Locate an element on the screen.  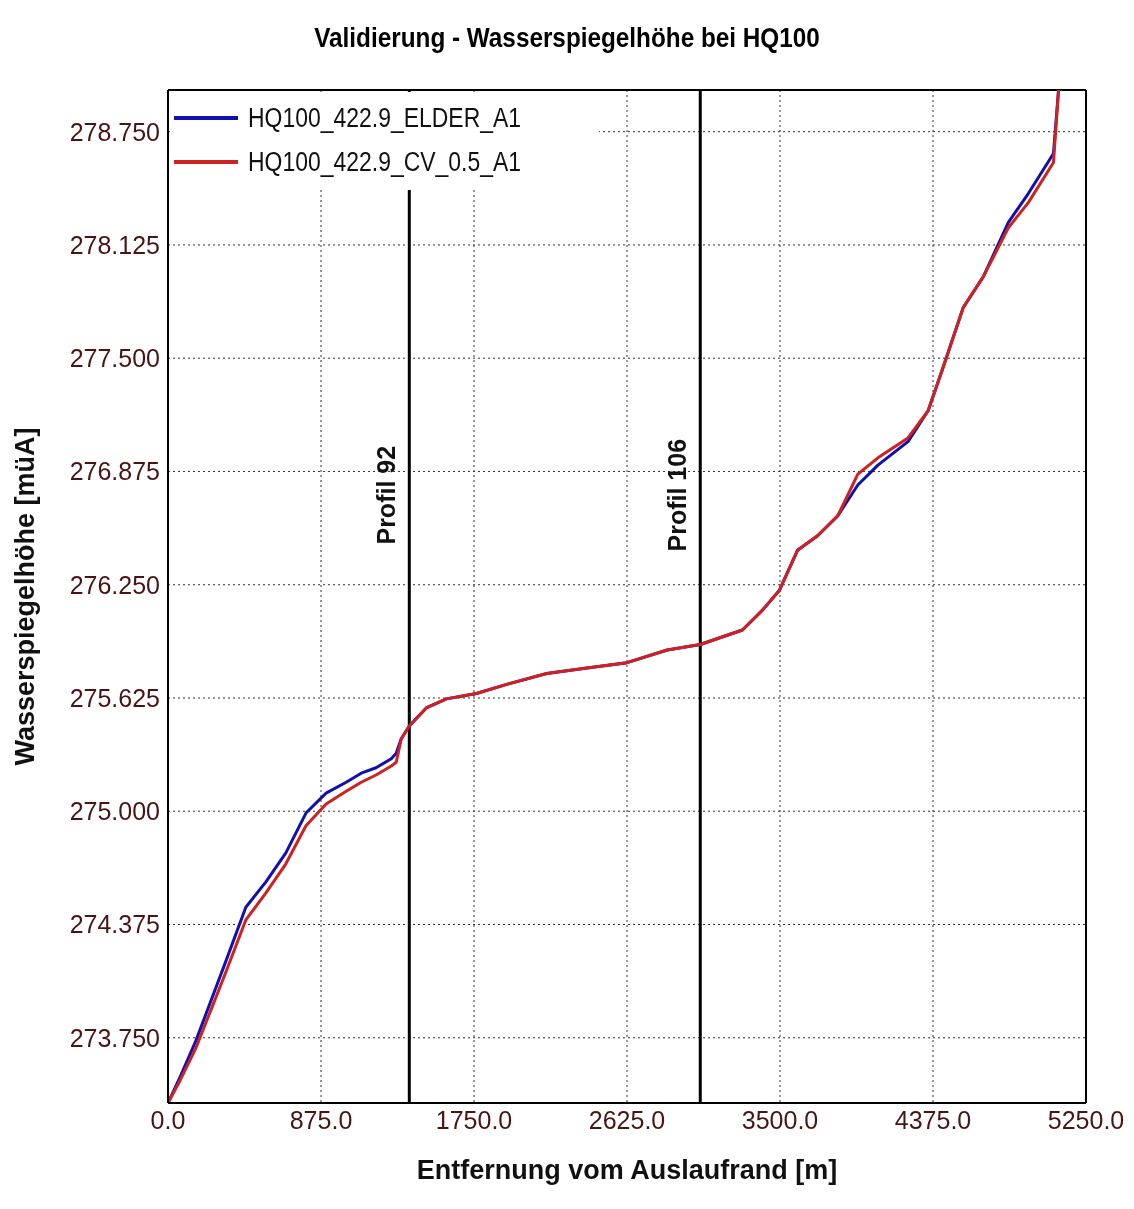
x-tick-label: 4375.0 is located at coordinates (933, 1119).